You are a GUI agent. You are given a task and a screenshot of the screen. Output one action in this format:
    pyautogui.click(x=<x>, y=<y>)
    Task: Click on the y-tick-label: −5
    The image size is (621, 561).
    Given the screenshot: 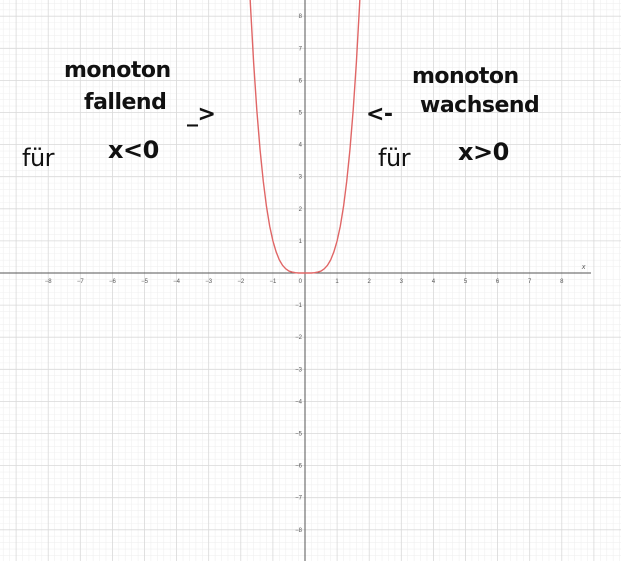 What is the action you would take?
    pyautogui.click(x=299, y=435)
    